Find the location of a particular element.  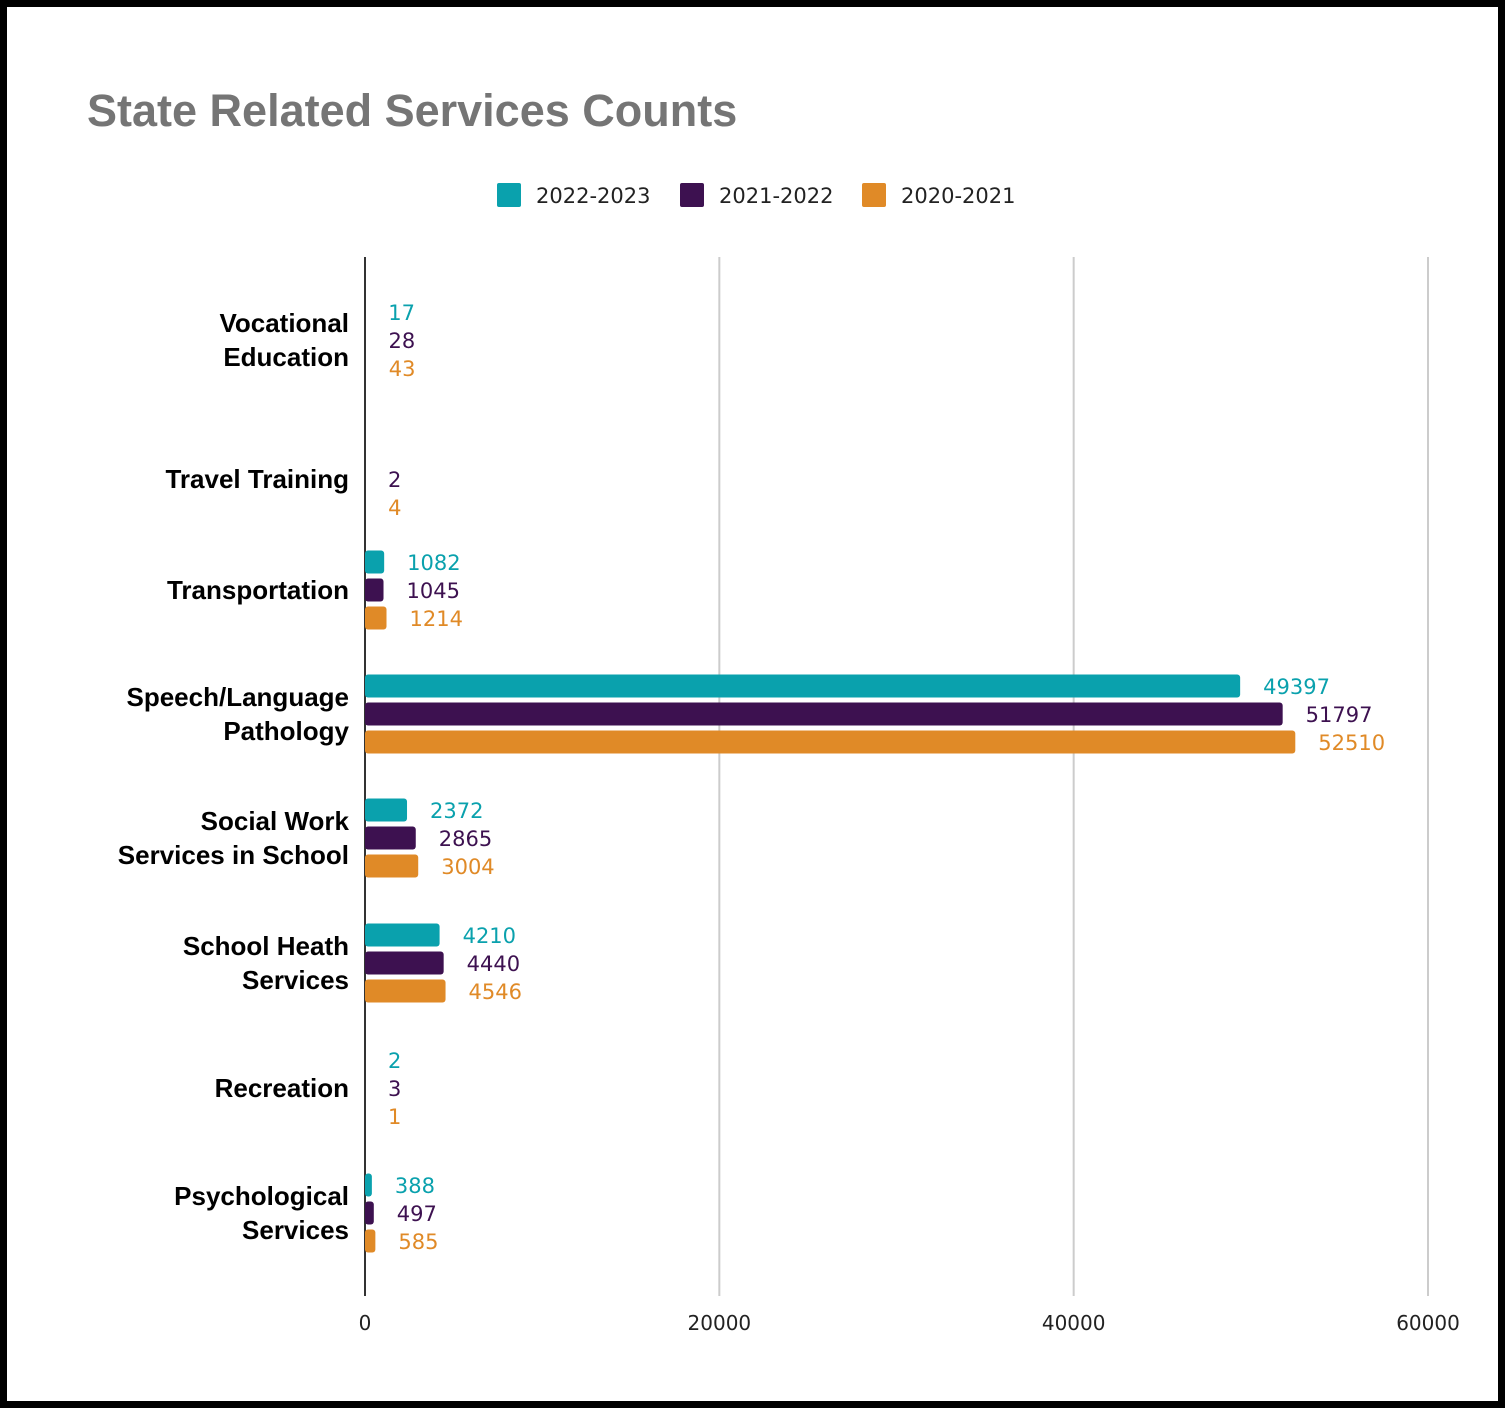

category-label-line: Pathology is located at coordinates (286, 731).